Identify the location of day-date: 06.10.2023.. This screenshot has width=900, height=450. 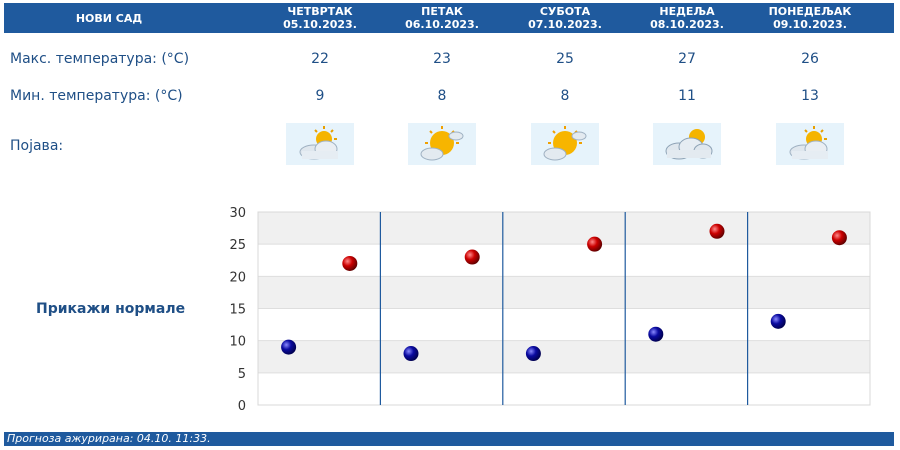
(442, 24).